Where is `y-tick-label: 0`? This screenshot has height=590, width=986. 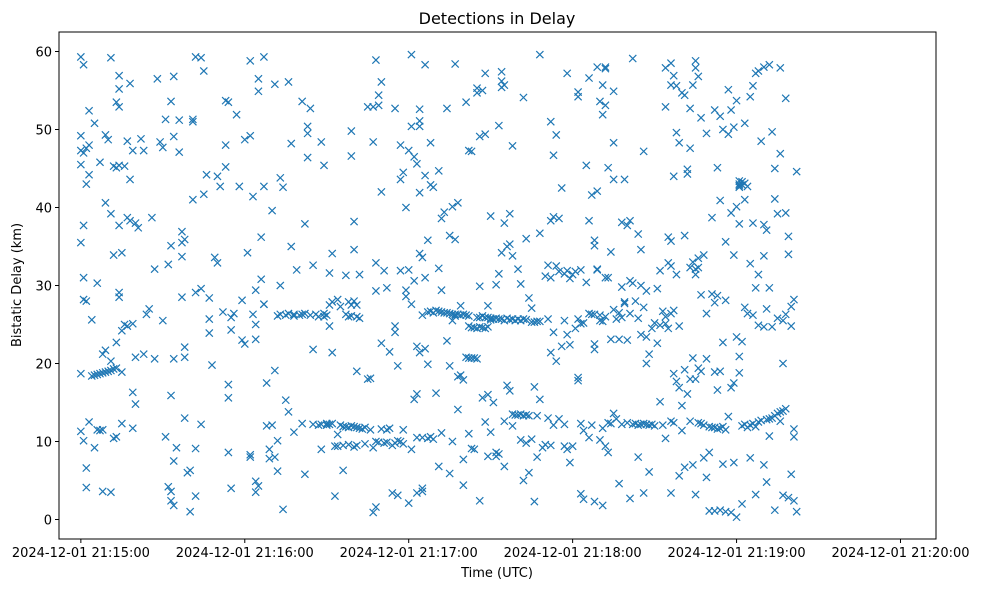 y-tick-label: 0 is located at coordinates (48, 521).